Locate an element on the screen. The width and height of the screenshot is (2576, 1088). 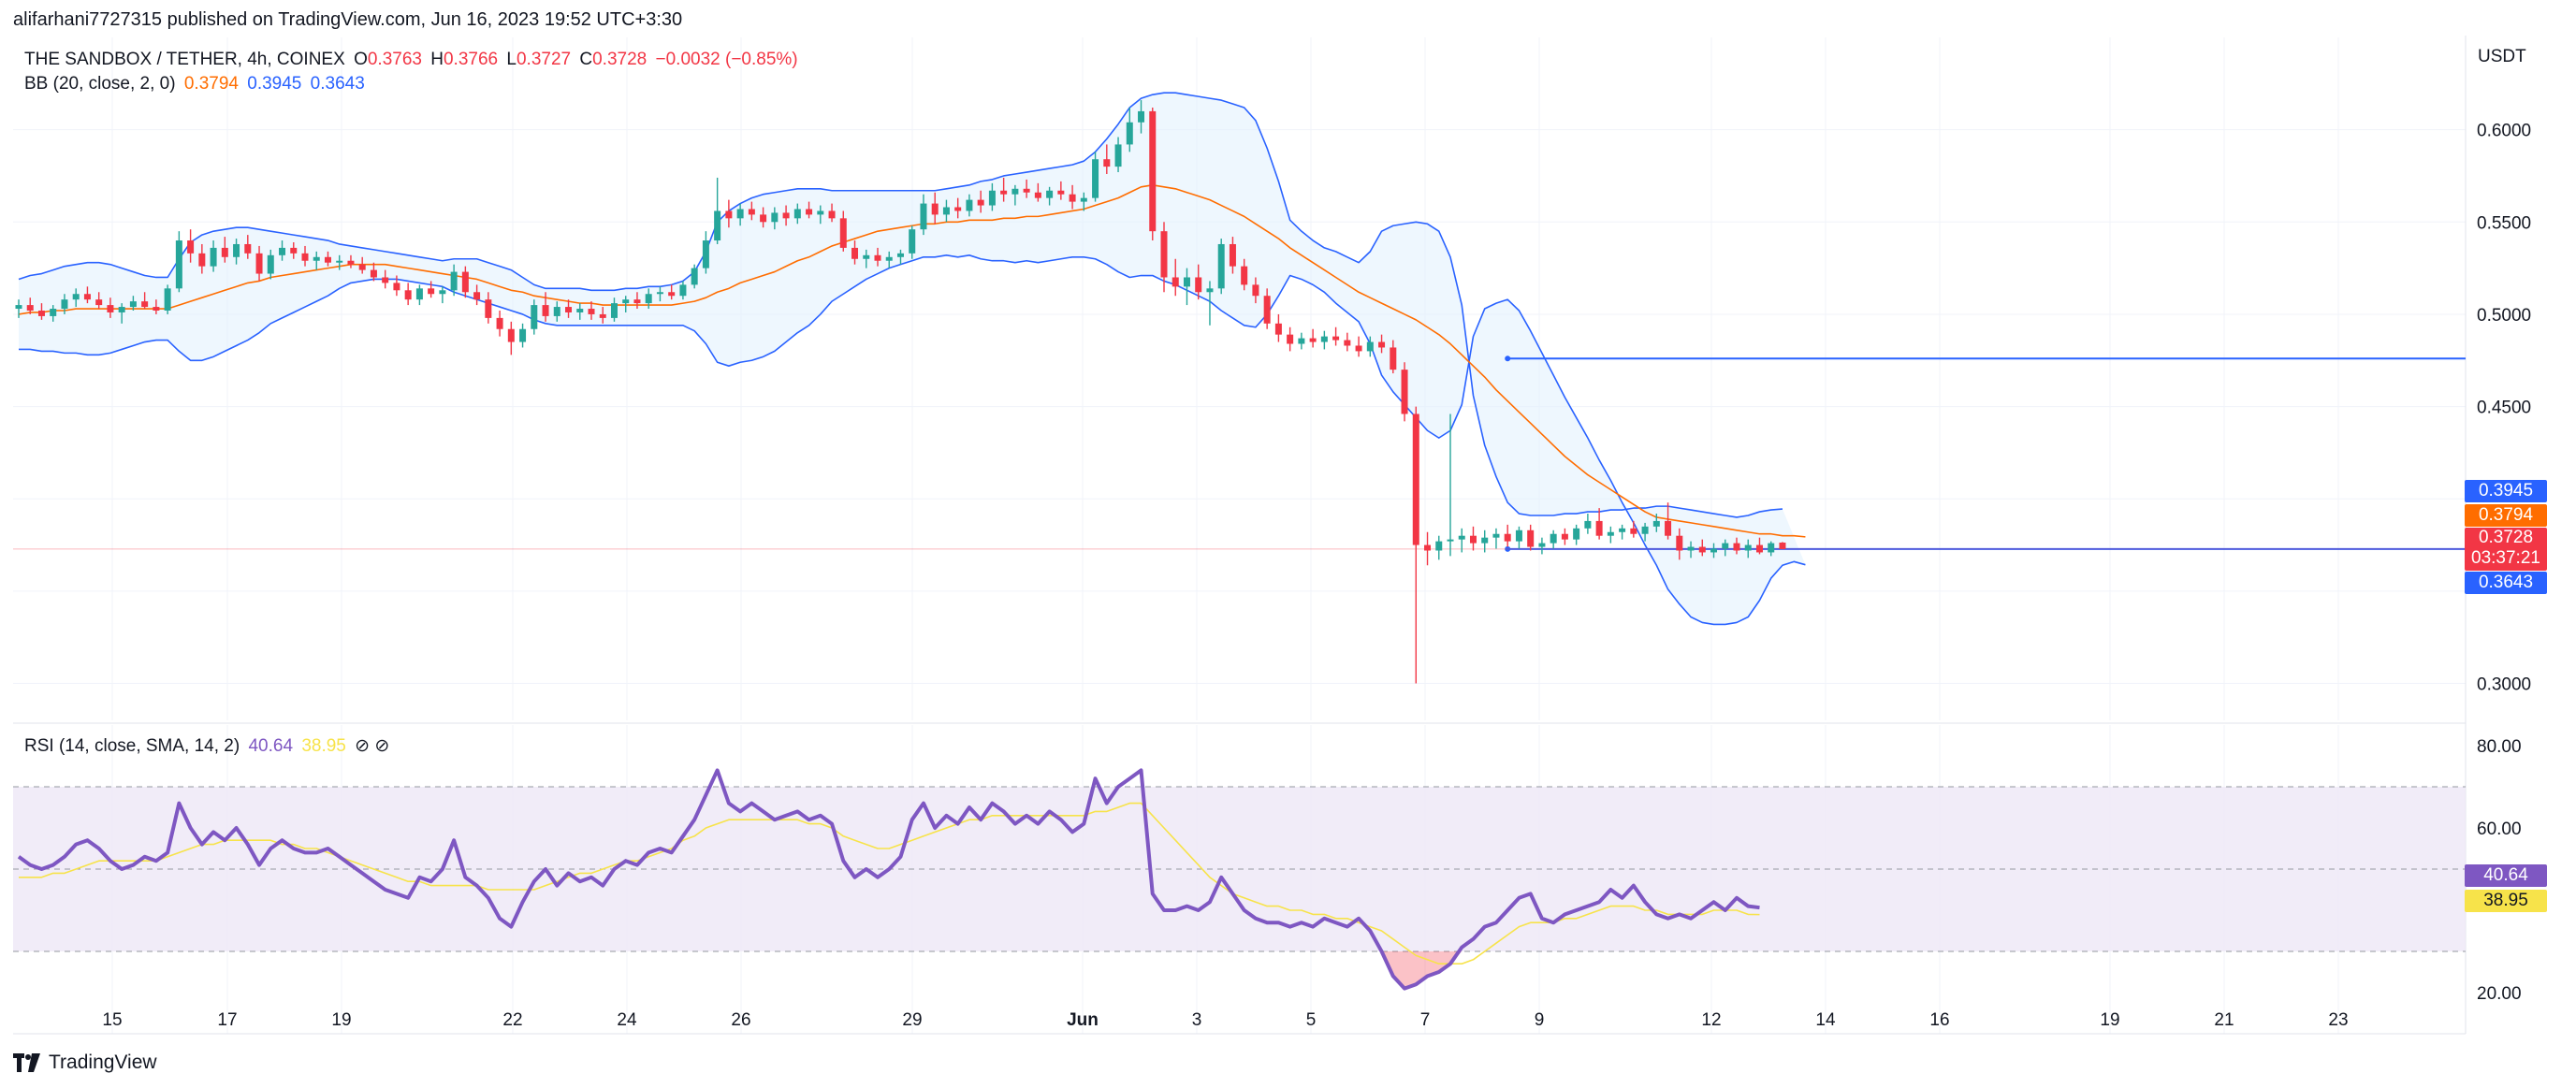
price-tick-label: 0.4500 is located at coordinates (2504, 408).